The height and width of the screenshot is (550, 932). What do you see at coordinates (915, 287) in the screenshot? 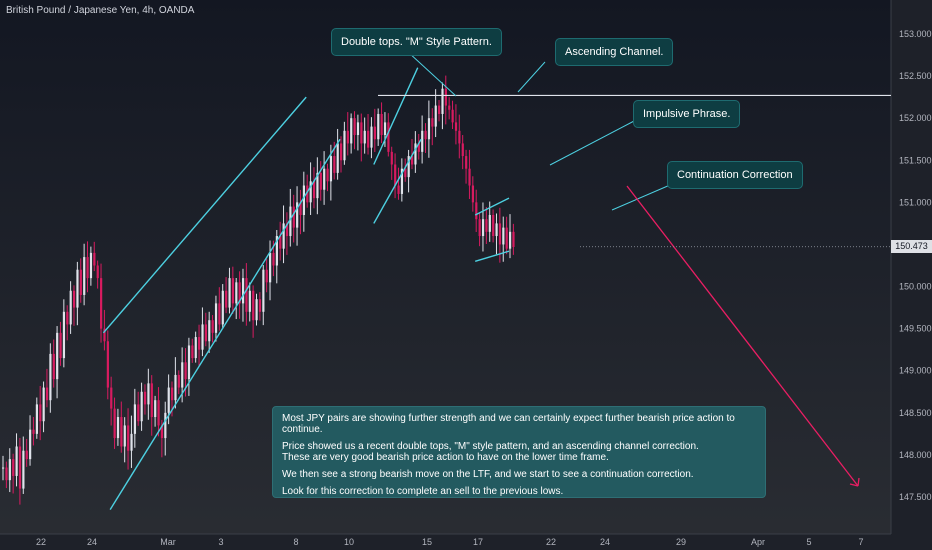
I see `y-tick-label: 150.000` at bounding box center [915, 287].